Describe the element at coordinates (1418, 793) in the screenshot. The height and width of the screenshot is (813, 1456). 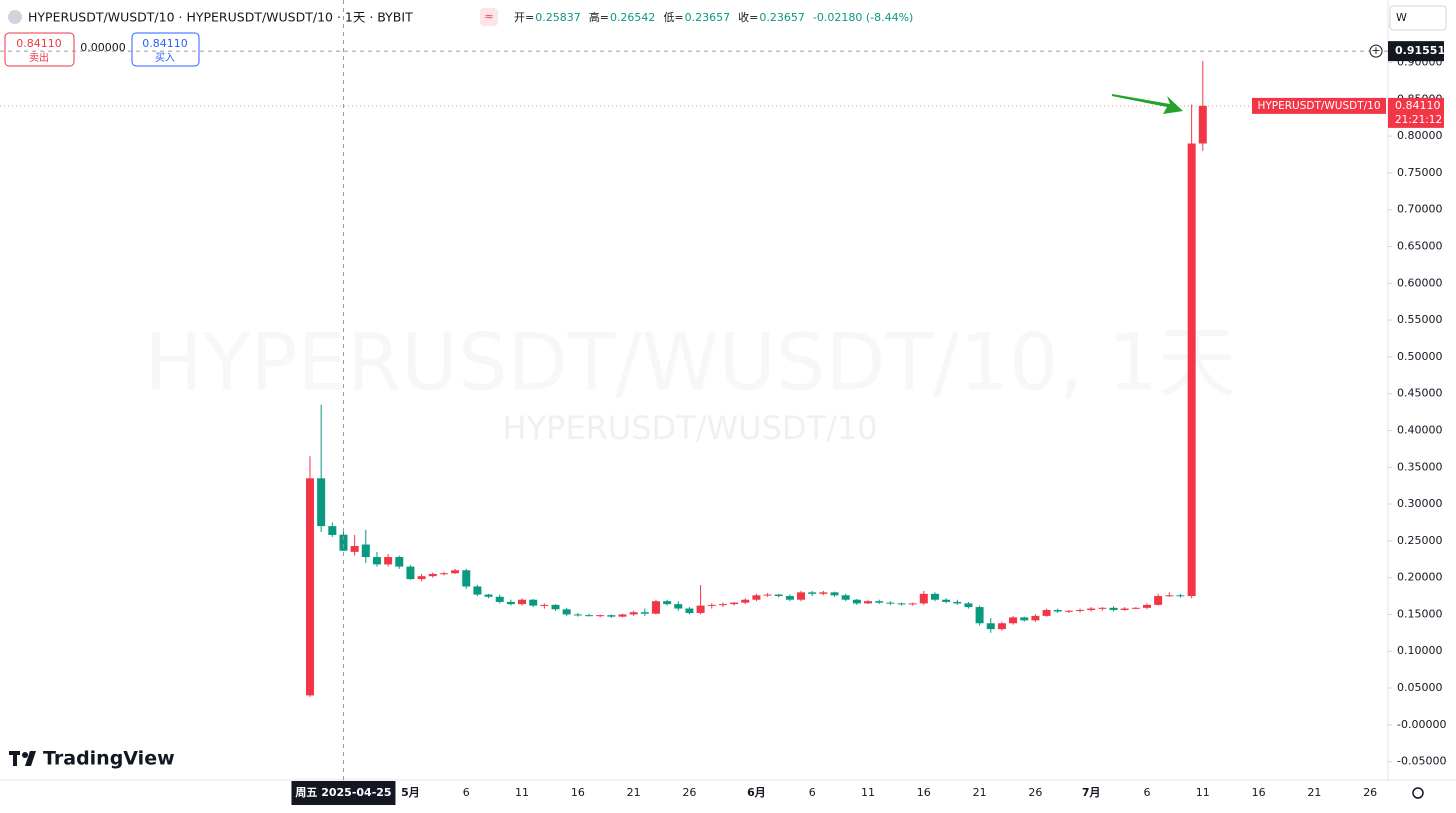
I see `settings-icon` at that location.